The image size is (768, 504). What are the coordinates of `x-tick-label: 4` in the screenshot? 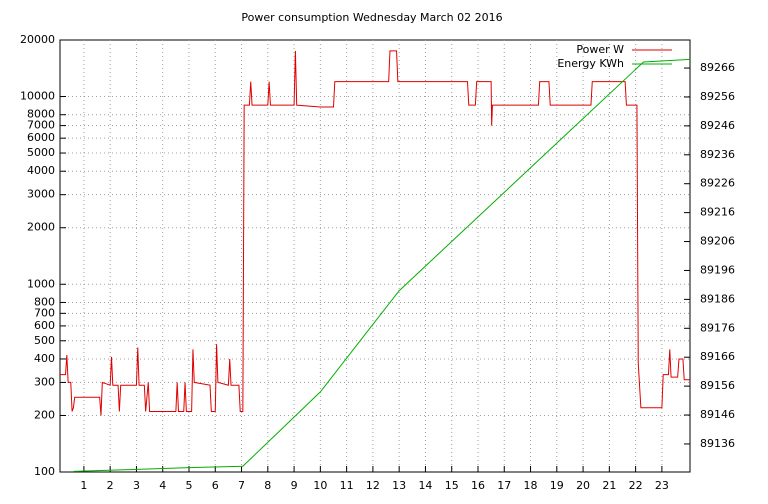 It's located at (162, 485).